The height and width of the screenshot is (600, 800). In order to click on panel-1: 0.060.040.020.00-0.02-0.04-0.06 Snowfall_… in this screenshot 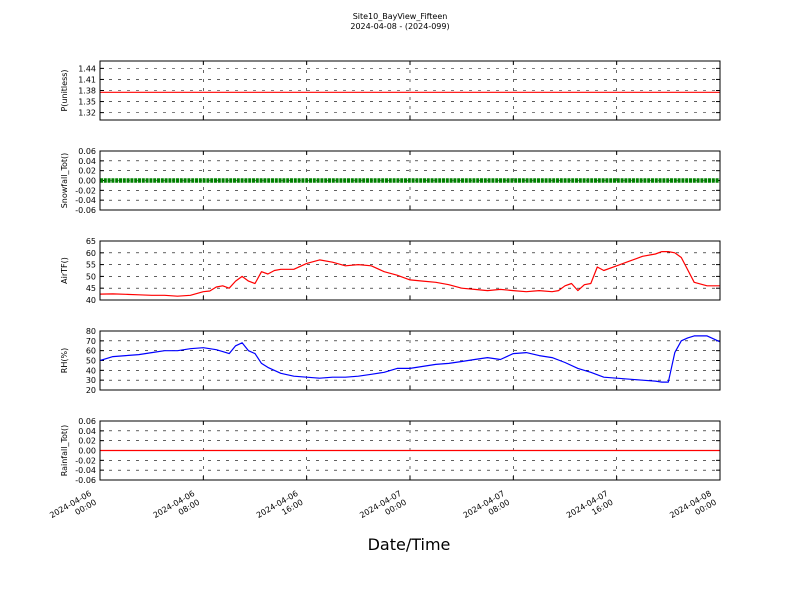, I will do `click(390, 181)`.